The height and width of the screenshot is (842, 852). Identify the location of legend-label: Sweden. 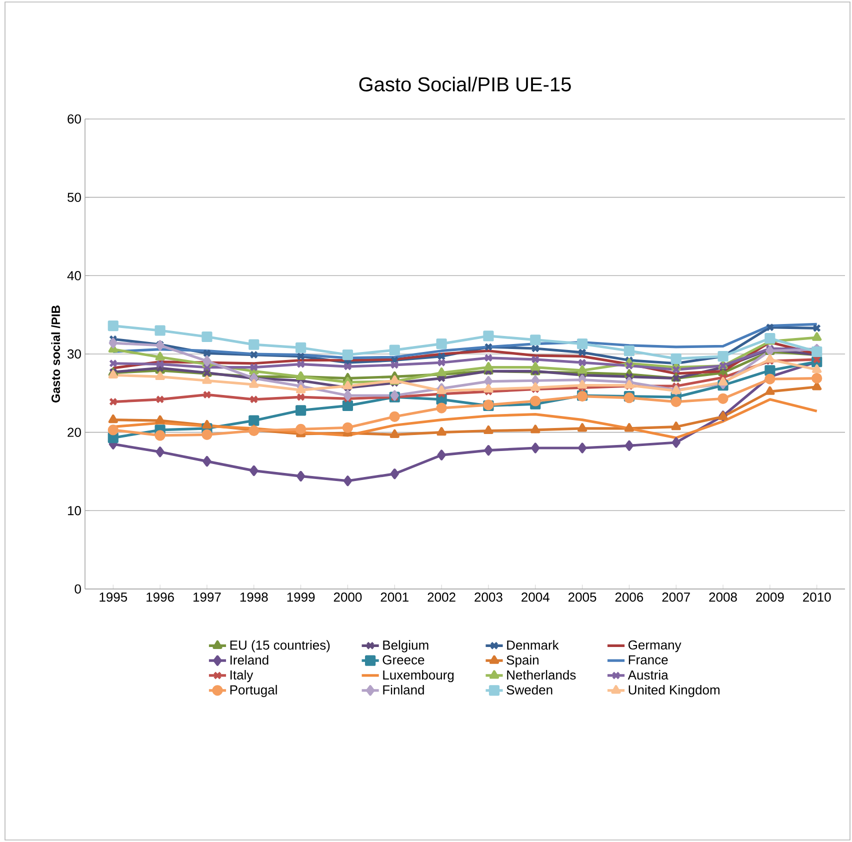
(529, 689).